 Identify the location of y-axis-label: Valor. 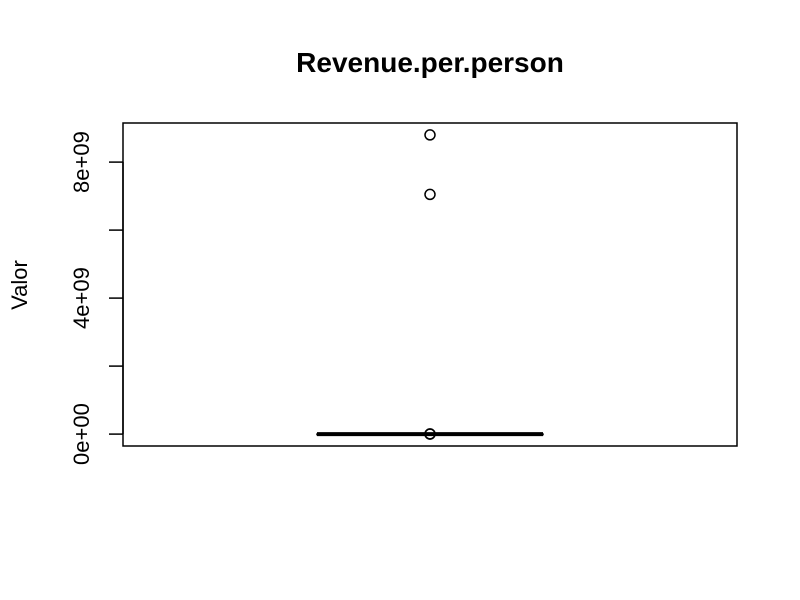
(19, 285).